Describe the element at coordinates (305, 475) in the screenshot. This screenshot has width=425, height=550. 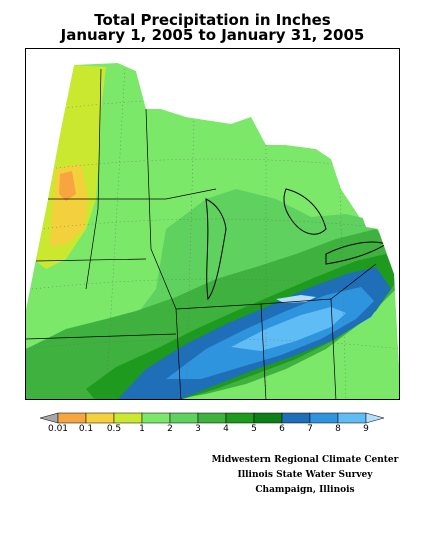
I see `credit-isws: Illinois State Water Survey` at that location.